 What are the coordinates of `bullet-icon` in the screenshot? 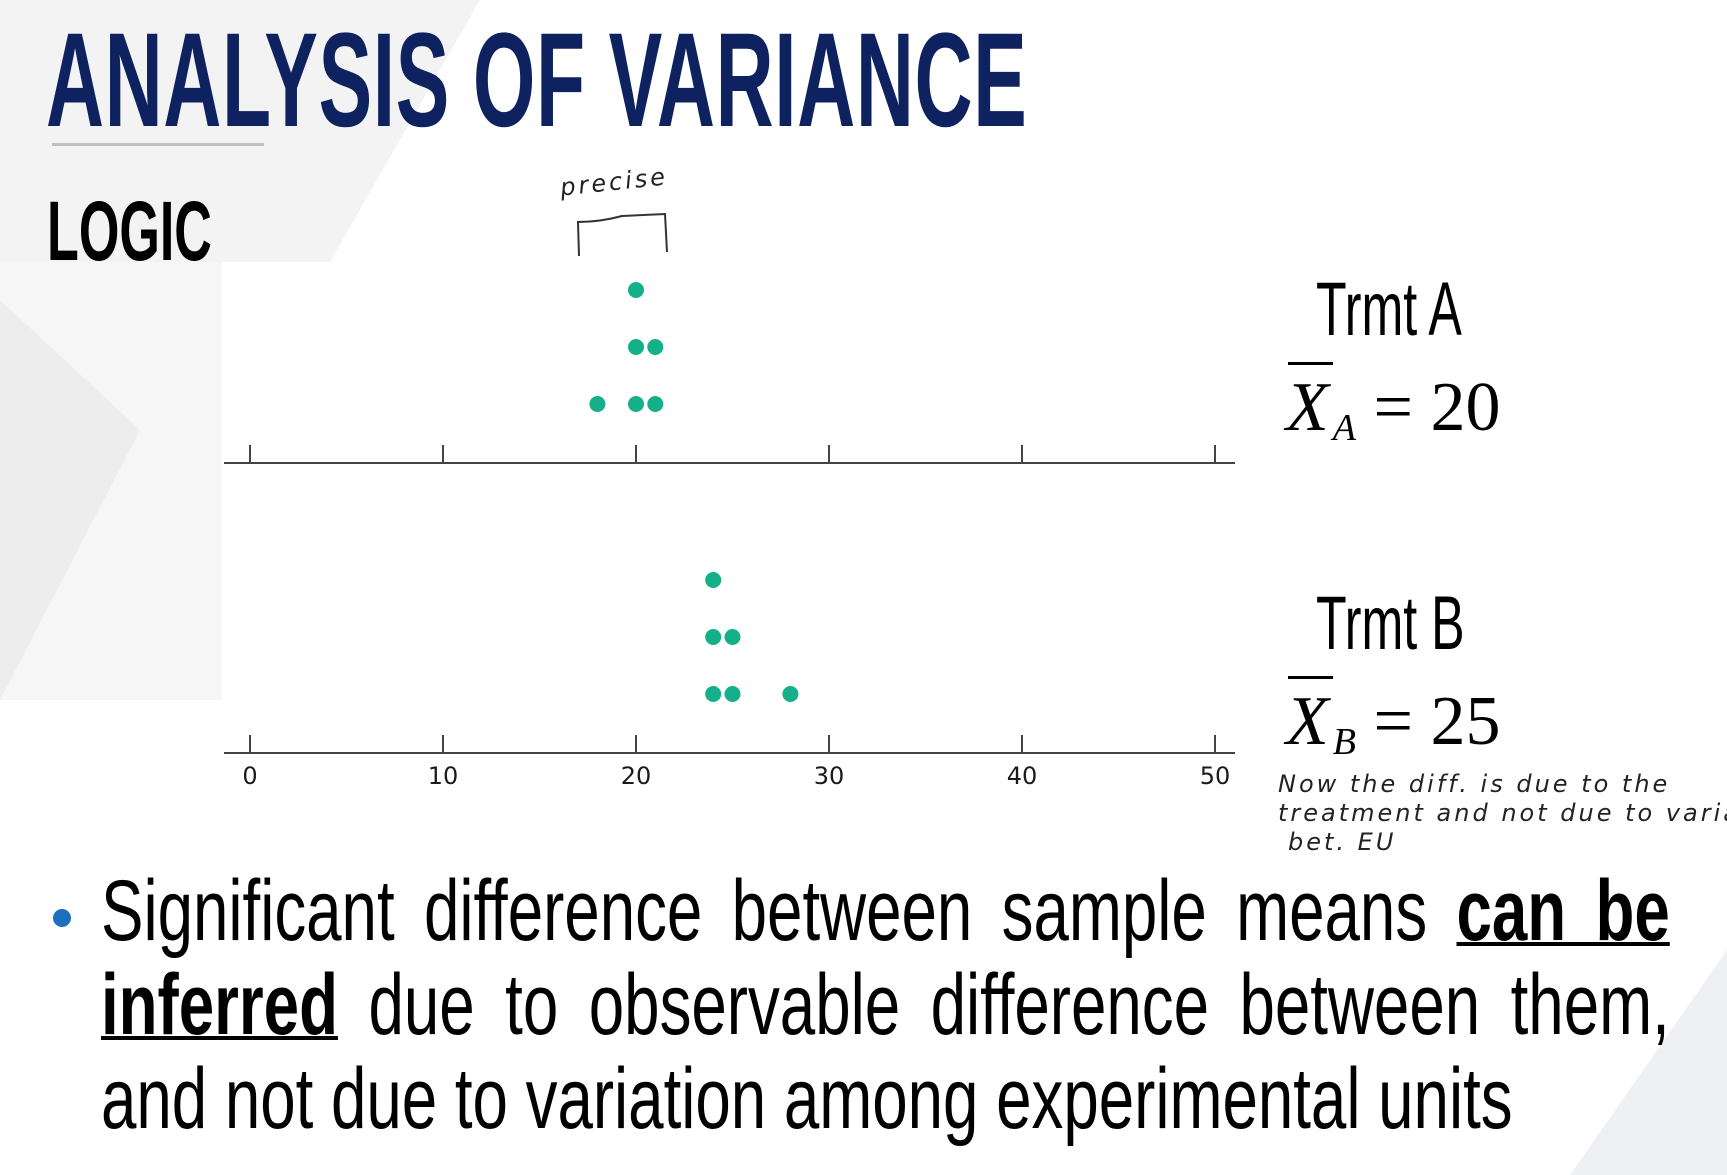 It's located at (62, 918).